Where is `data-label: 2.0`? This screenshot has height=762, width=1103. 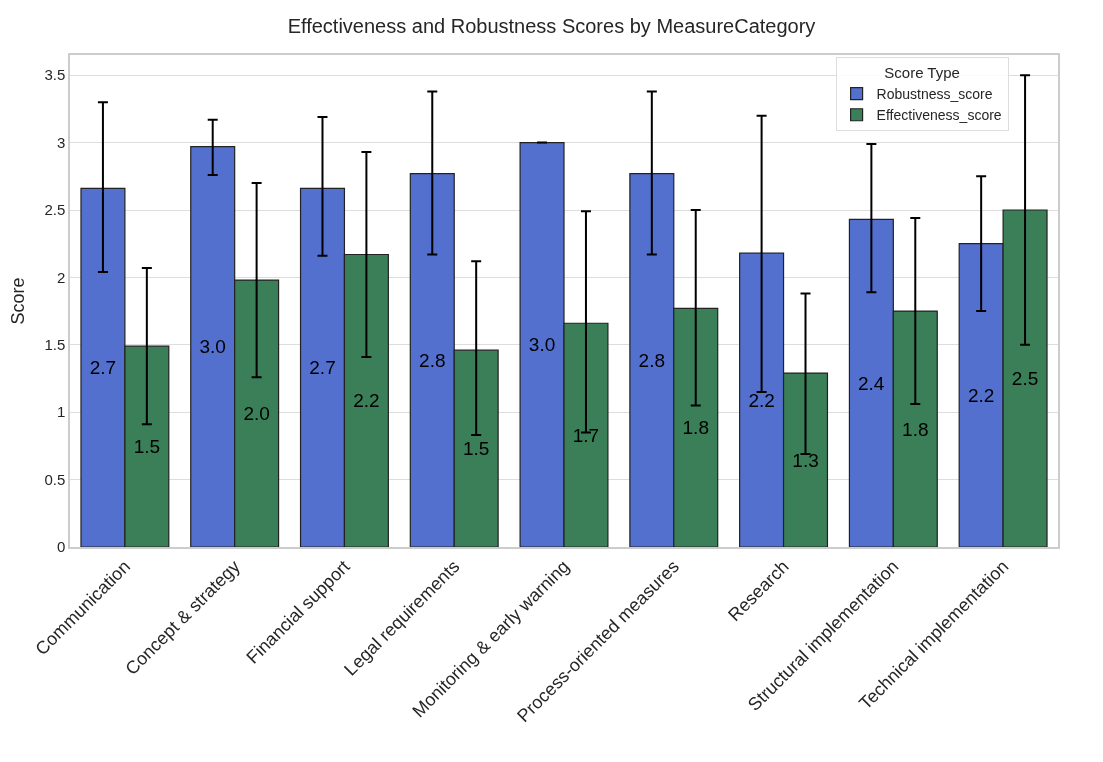 data-label: 2.0 is located at coordinates (256, 414).